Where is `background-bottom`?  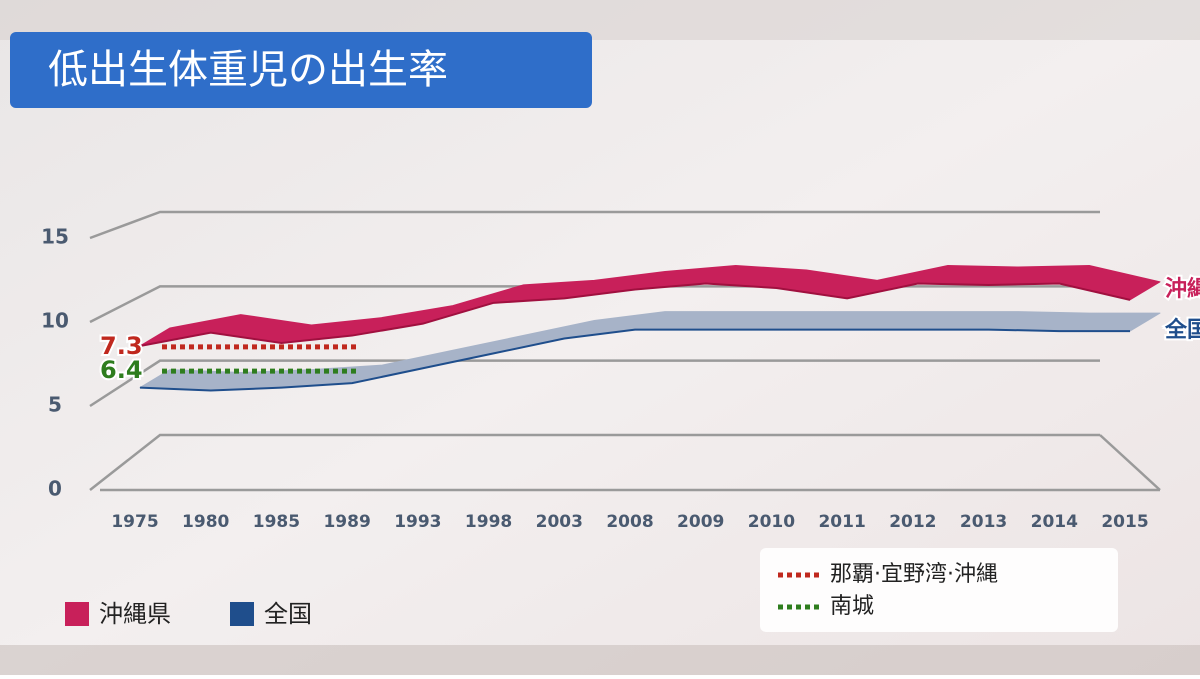 background-bottom is located at coordinates (600, 660).